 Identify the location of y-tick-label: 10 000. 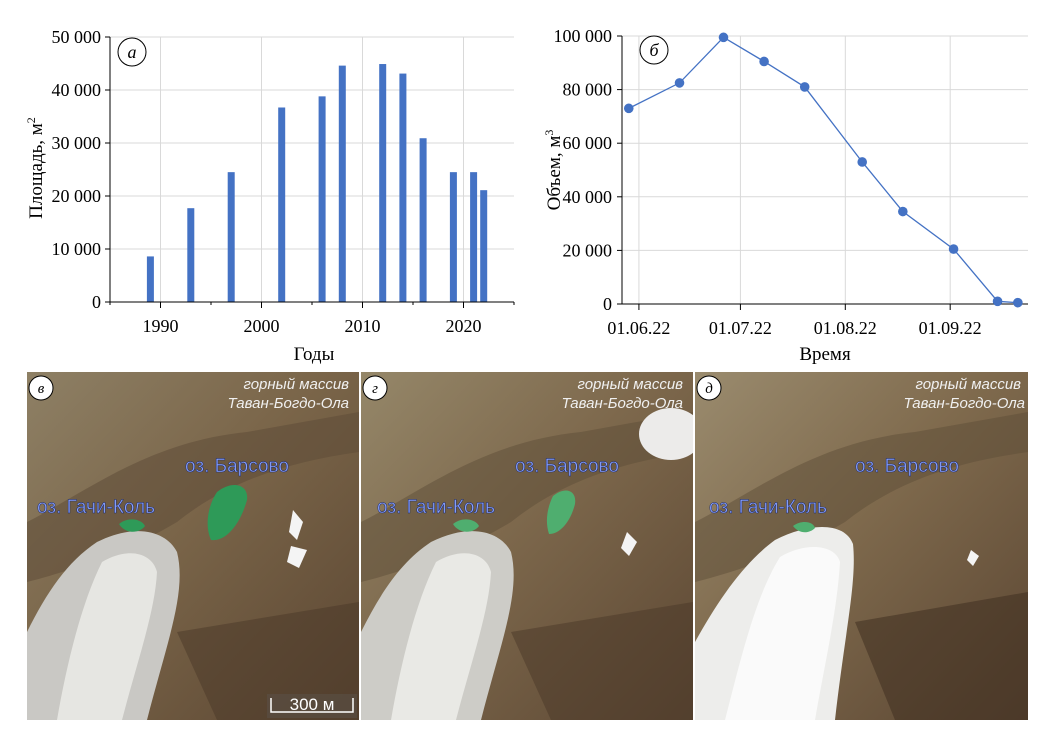
(77, 249).